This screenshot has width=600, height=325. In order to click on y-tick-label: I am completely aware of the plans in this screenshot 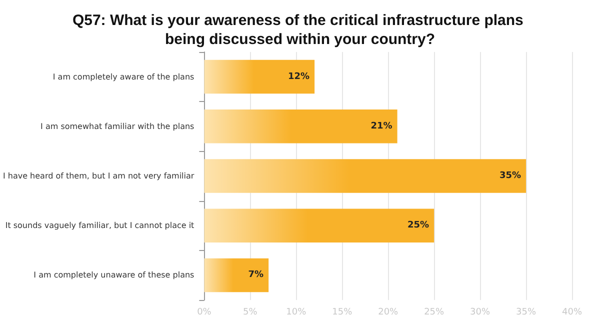, I will do `click(123, 77)`.